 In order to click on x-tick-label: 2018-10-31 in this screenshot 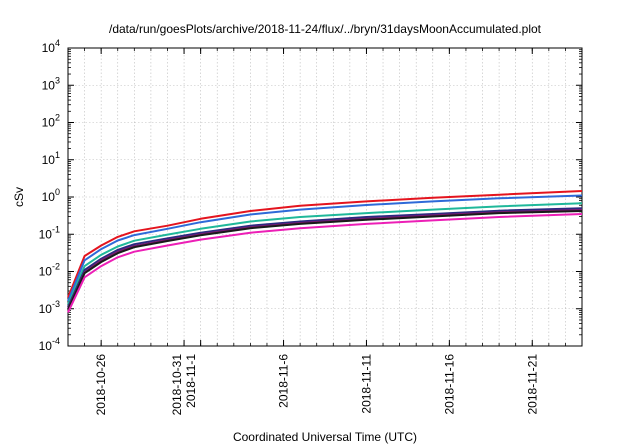, I will do `click(177, 385)`.